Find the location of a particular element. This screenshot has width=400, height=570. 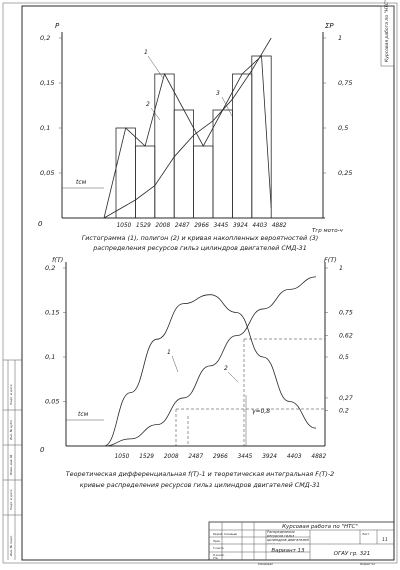

bottom-tcm-label: tсм is located at coordinates (83, 414).